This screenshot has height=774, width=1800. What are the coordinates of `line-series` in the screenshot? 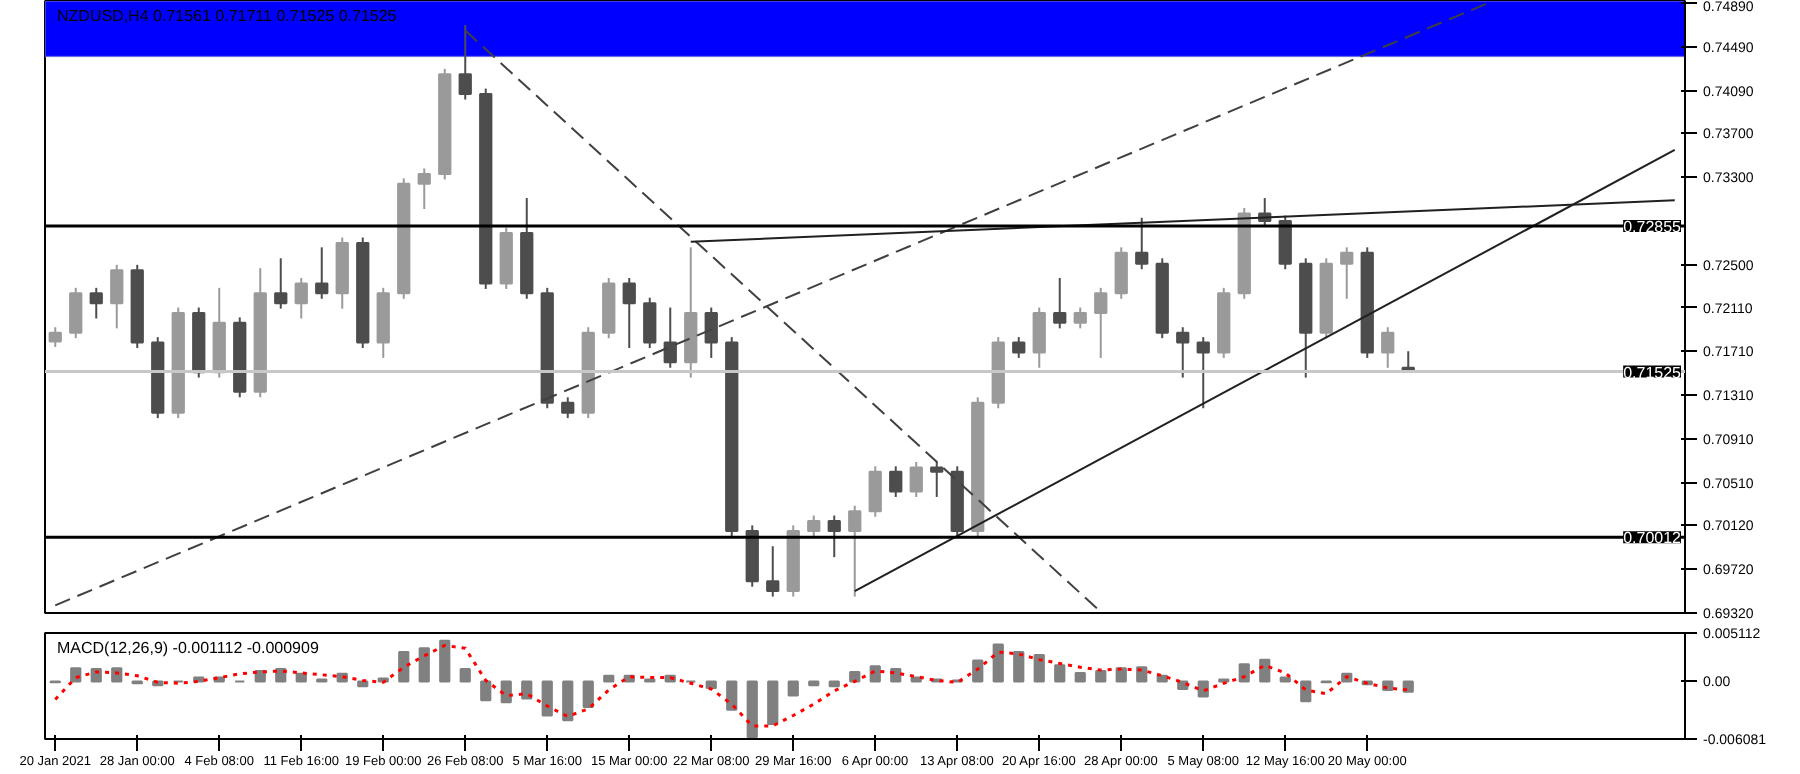 It's located at (731, 685).